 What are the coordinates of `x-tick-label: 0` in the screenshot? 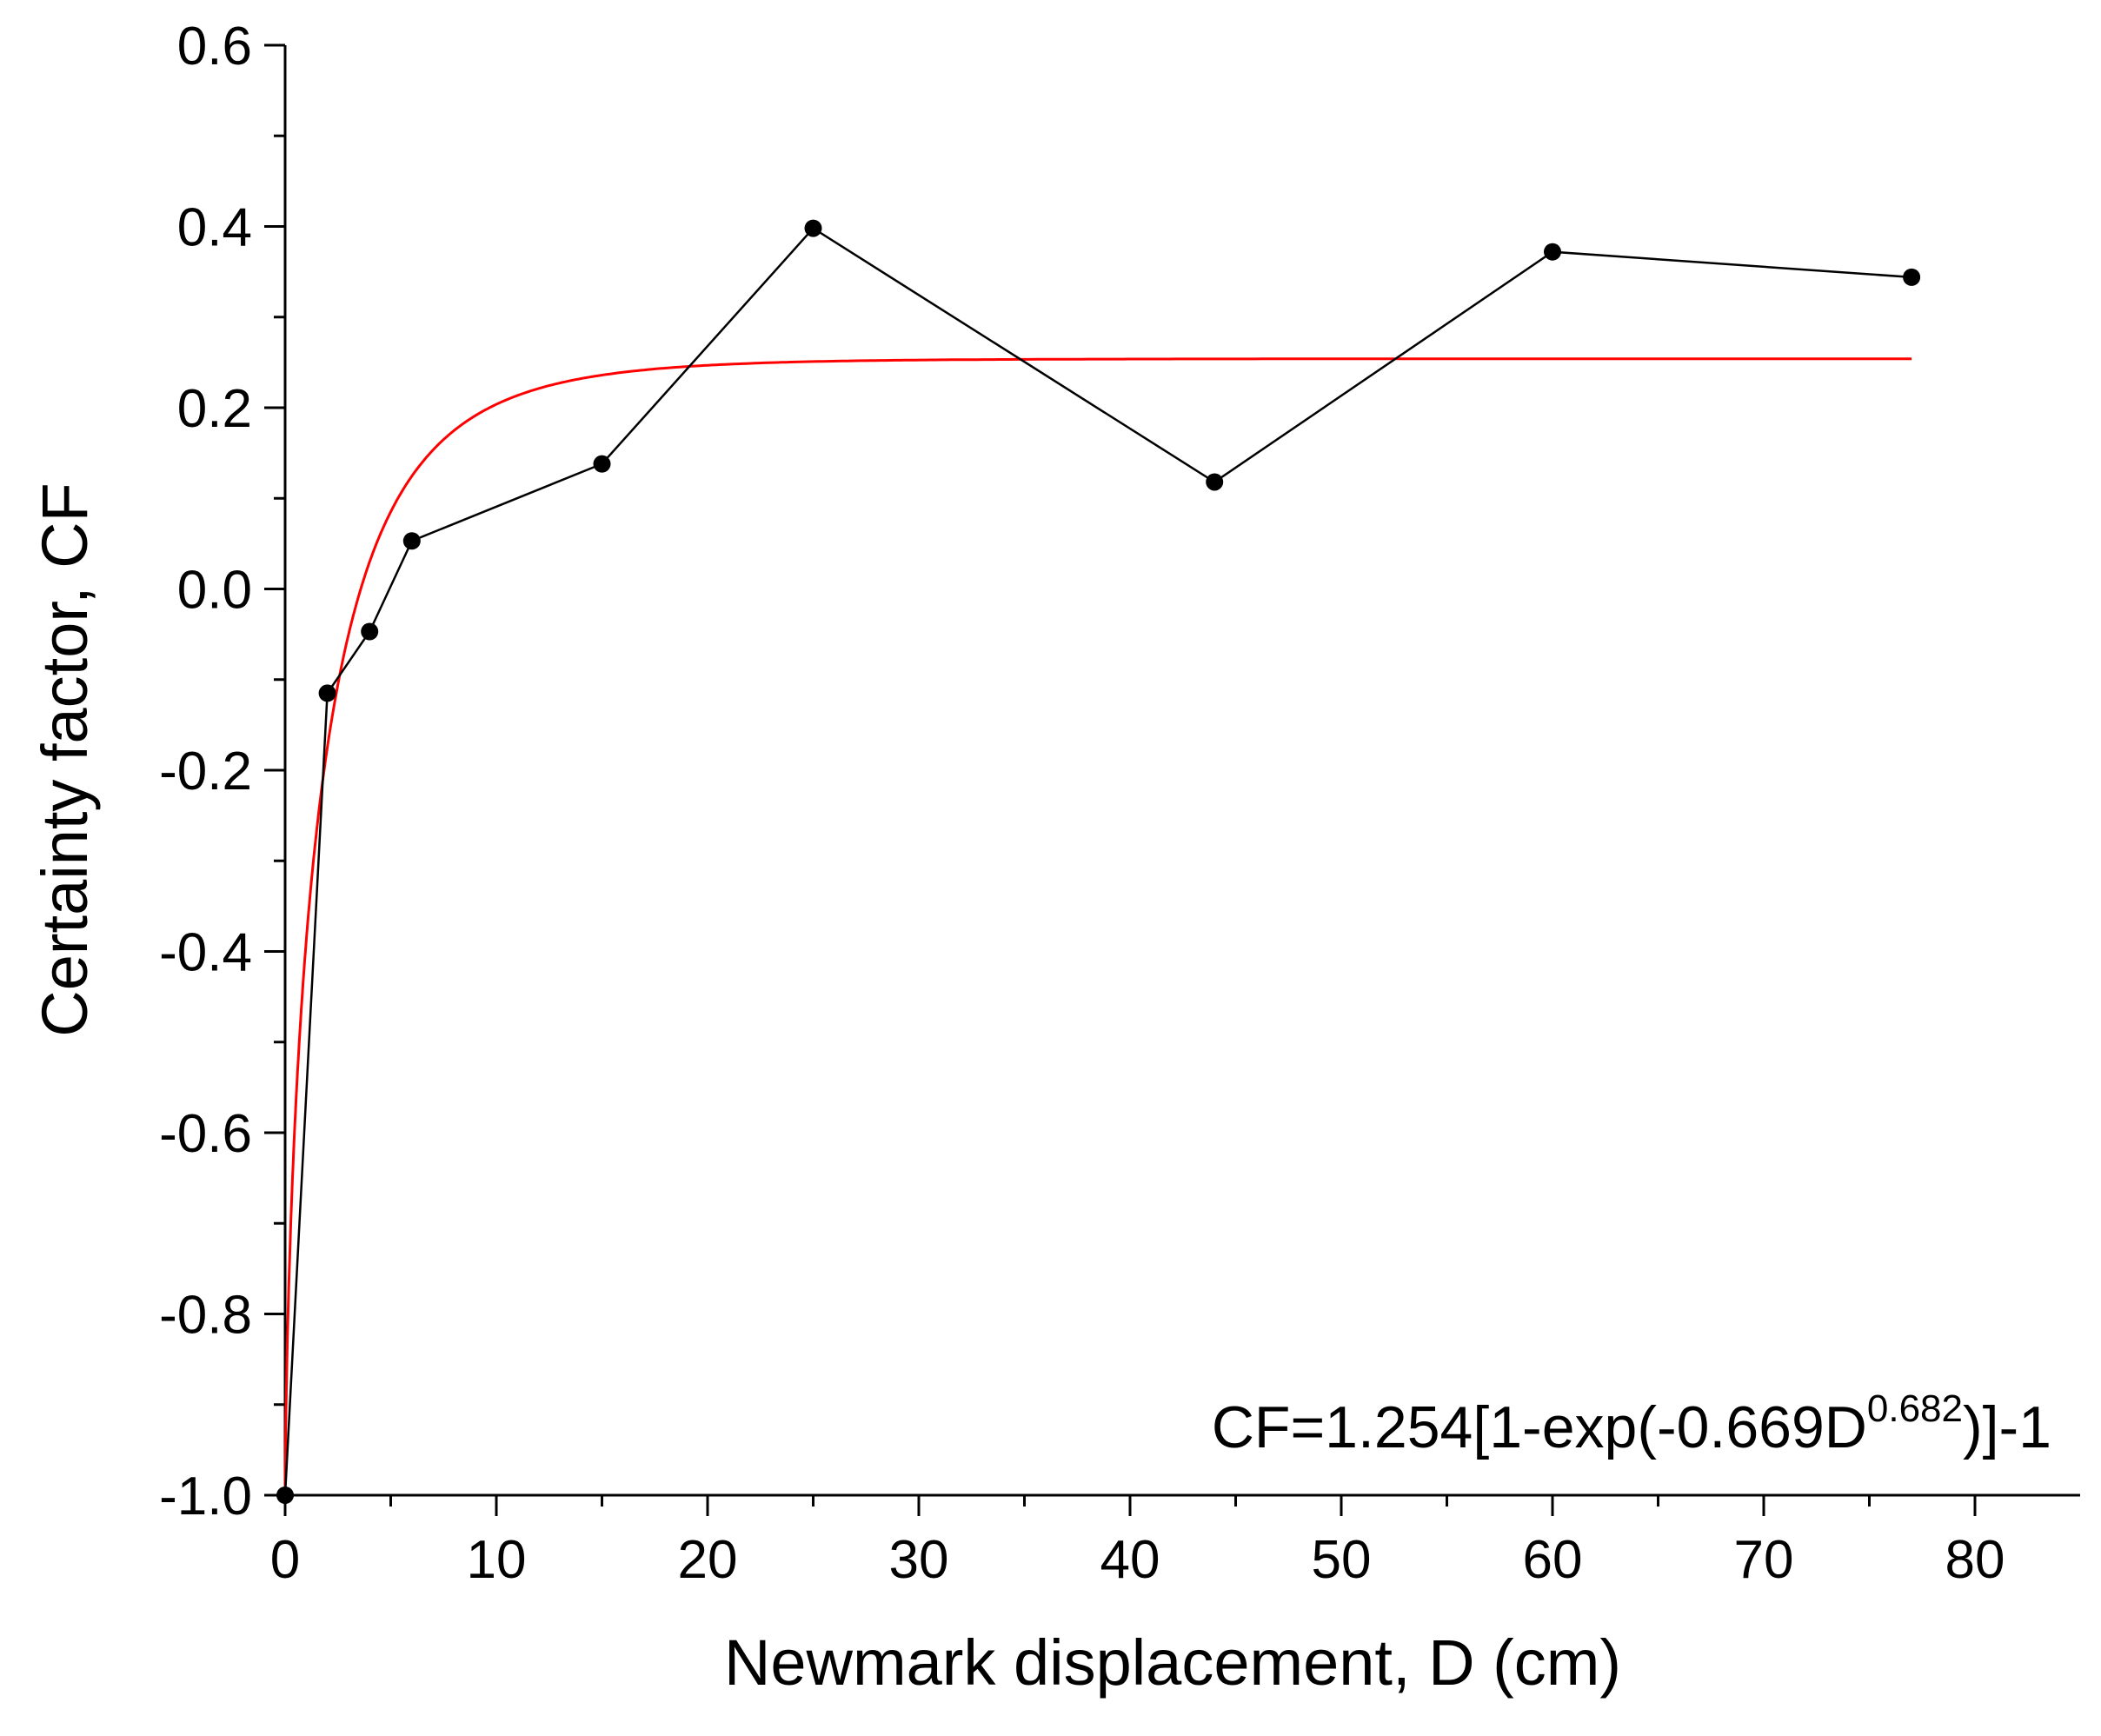 It's located at (285, 1560).